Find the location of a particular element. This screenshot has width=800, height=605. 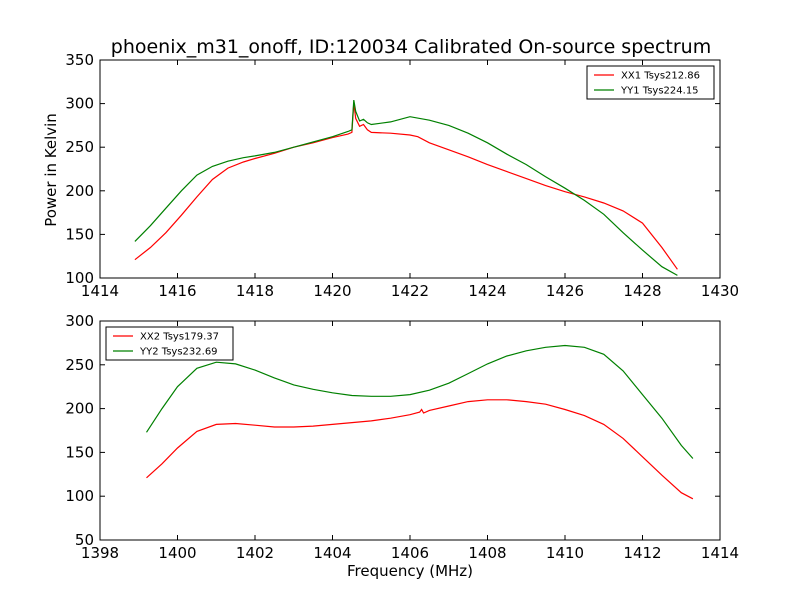

bottom-y-tick-label: 50 is located at coordinates (84, 540).